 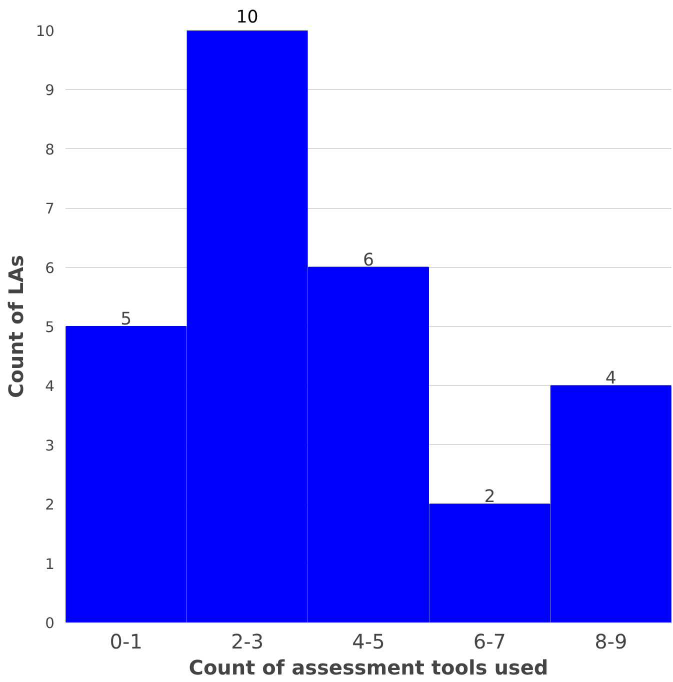 I want to click on data-label: 5, so click(x=126, y=320).